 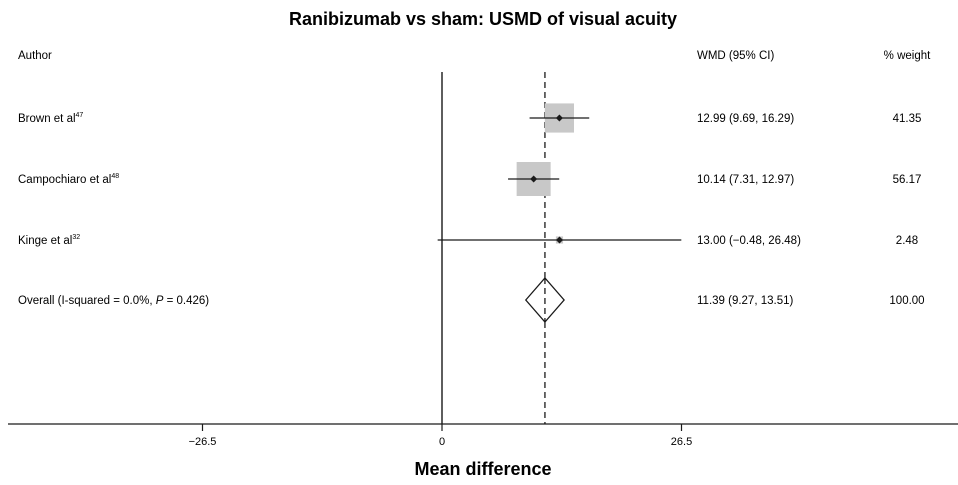 I want to click on study-label: Brown et al47, so click(x=50, y=118).